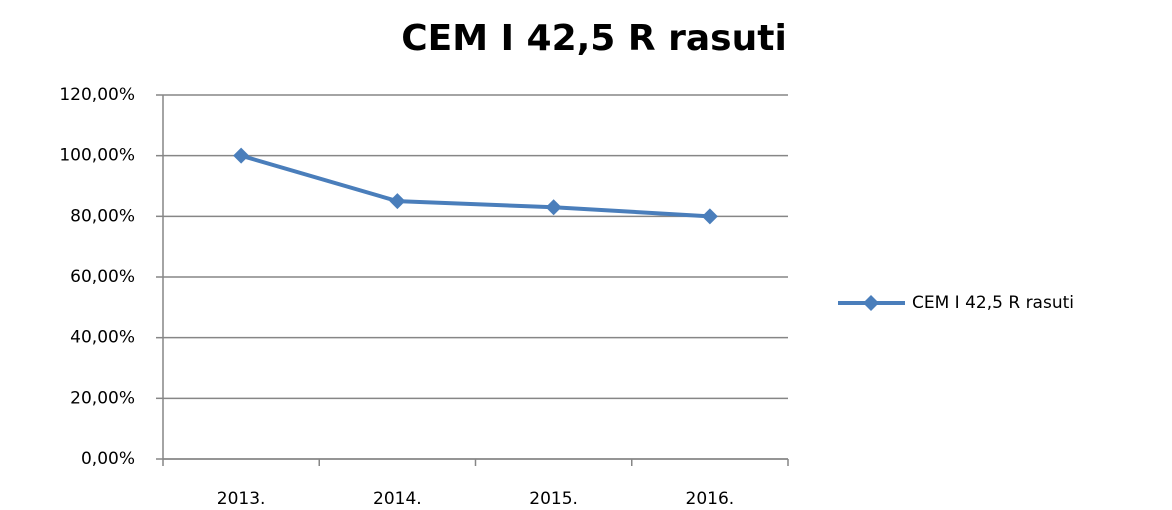 The width and height of the screenshot is (1172, 510). I want to click on chart-title: CEM I 42,5 R rasuti, so click(594, 38).